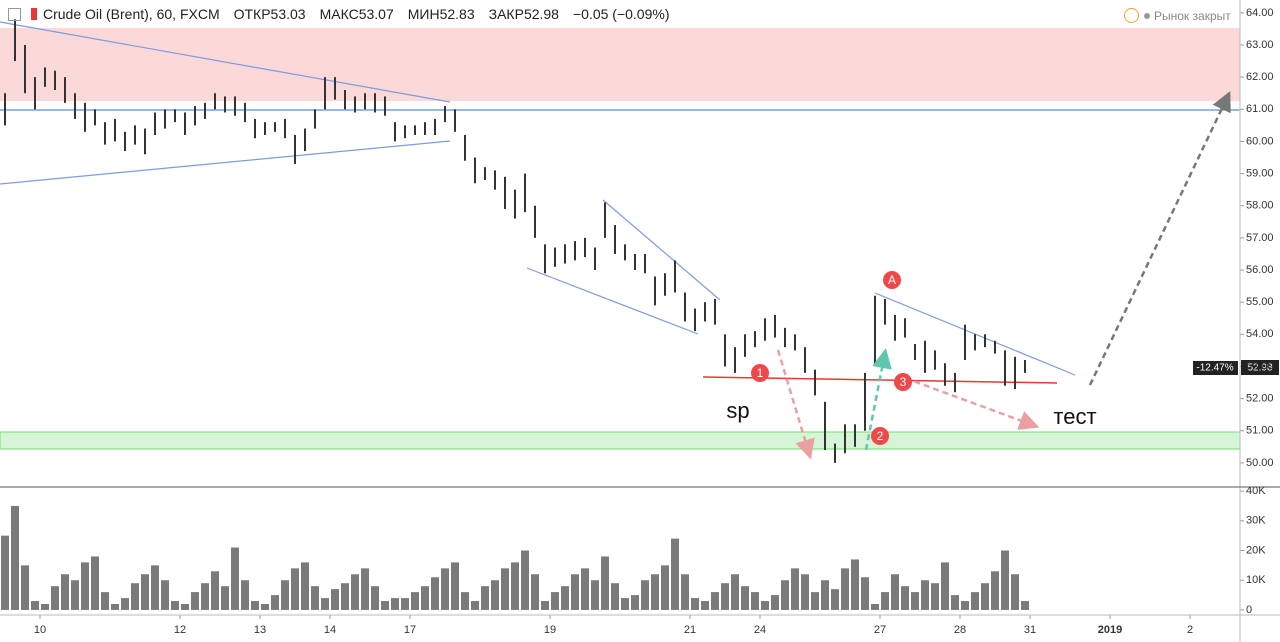  I want to click on x-tick-label: 12, so click(180, 630).